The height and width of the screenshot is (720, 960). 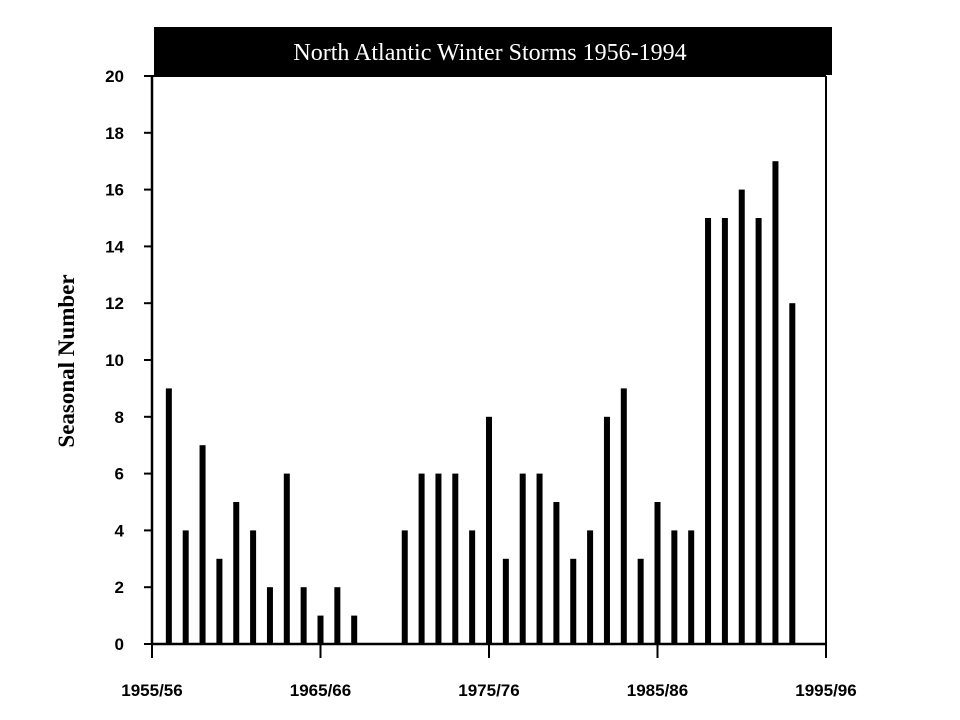 What do you see at coordinates (114, 303) in the screenshot?
I see `y-tick-label: 12` at bounding box center [114, 303].